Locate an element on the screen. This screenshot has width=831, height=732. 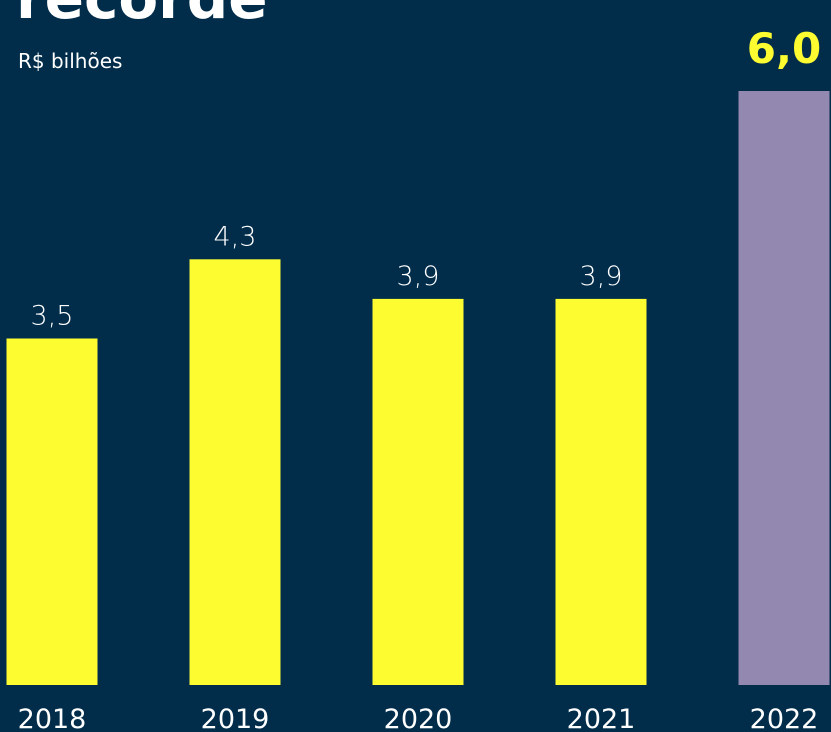
x-tick-label: 2018 is located at coordinates (52, 718).